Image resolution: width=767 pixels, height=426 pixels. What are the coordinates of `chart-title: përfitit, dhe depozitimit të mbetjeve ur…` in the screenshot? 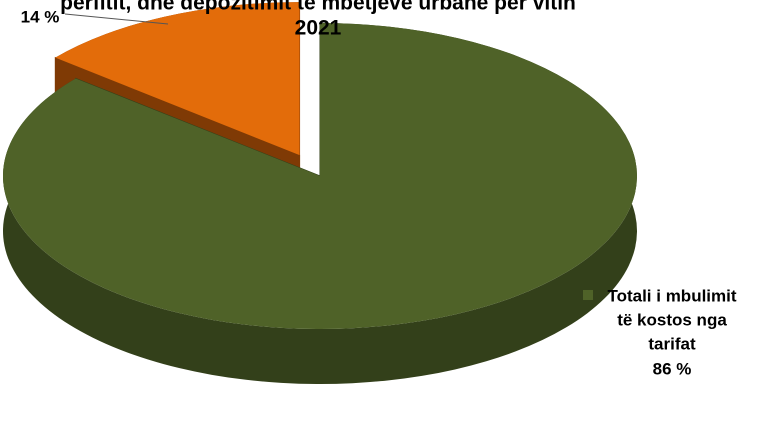 It's located at (318, 20).